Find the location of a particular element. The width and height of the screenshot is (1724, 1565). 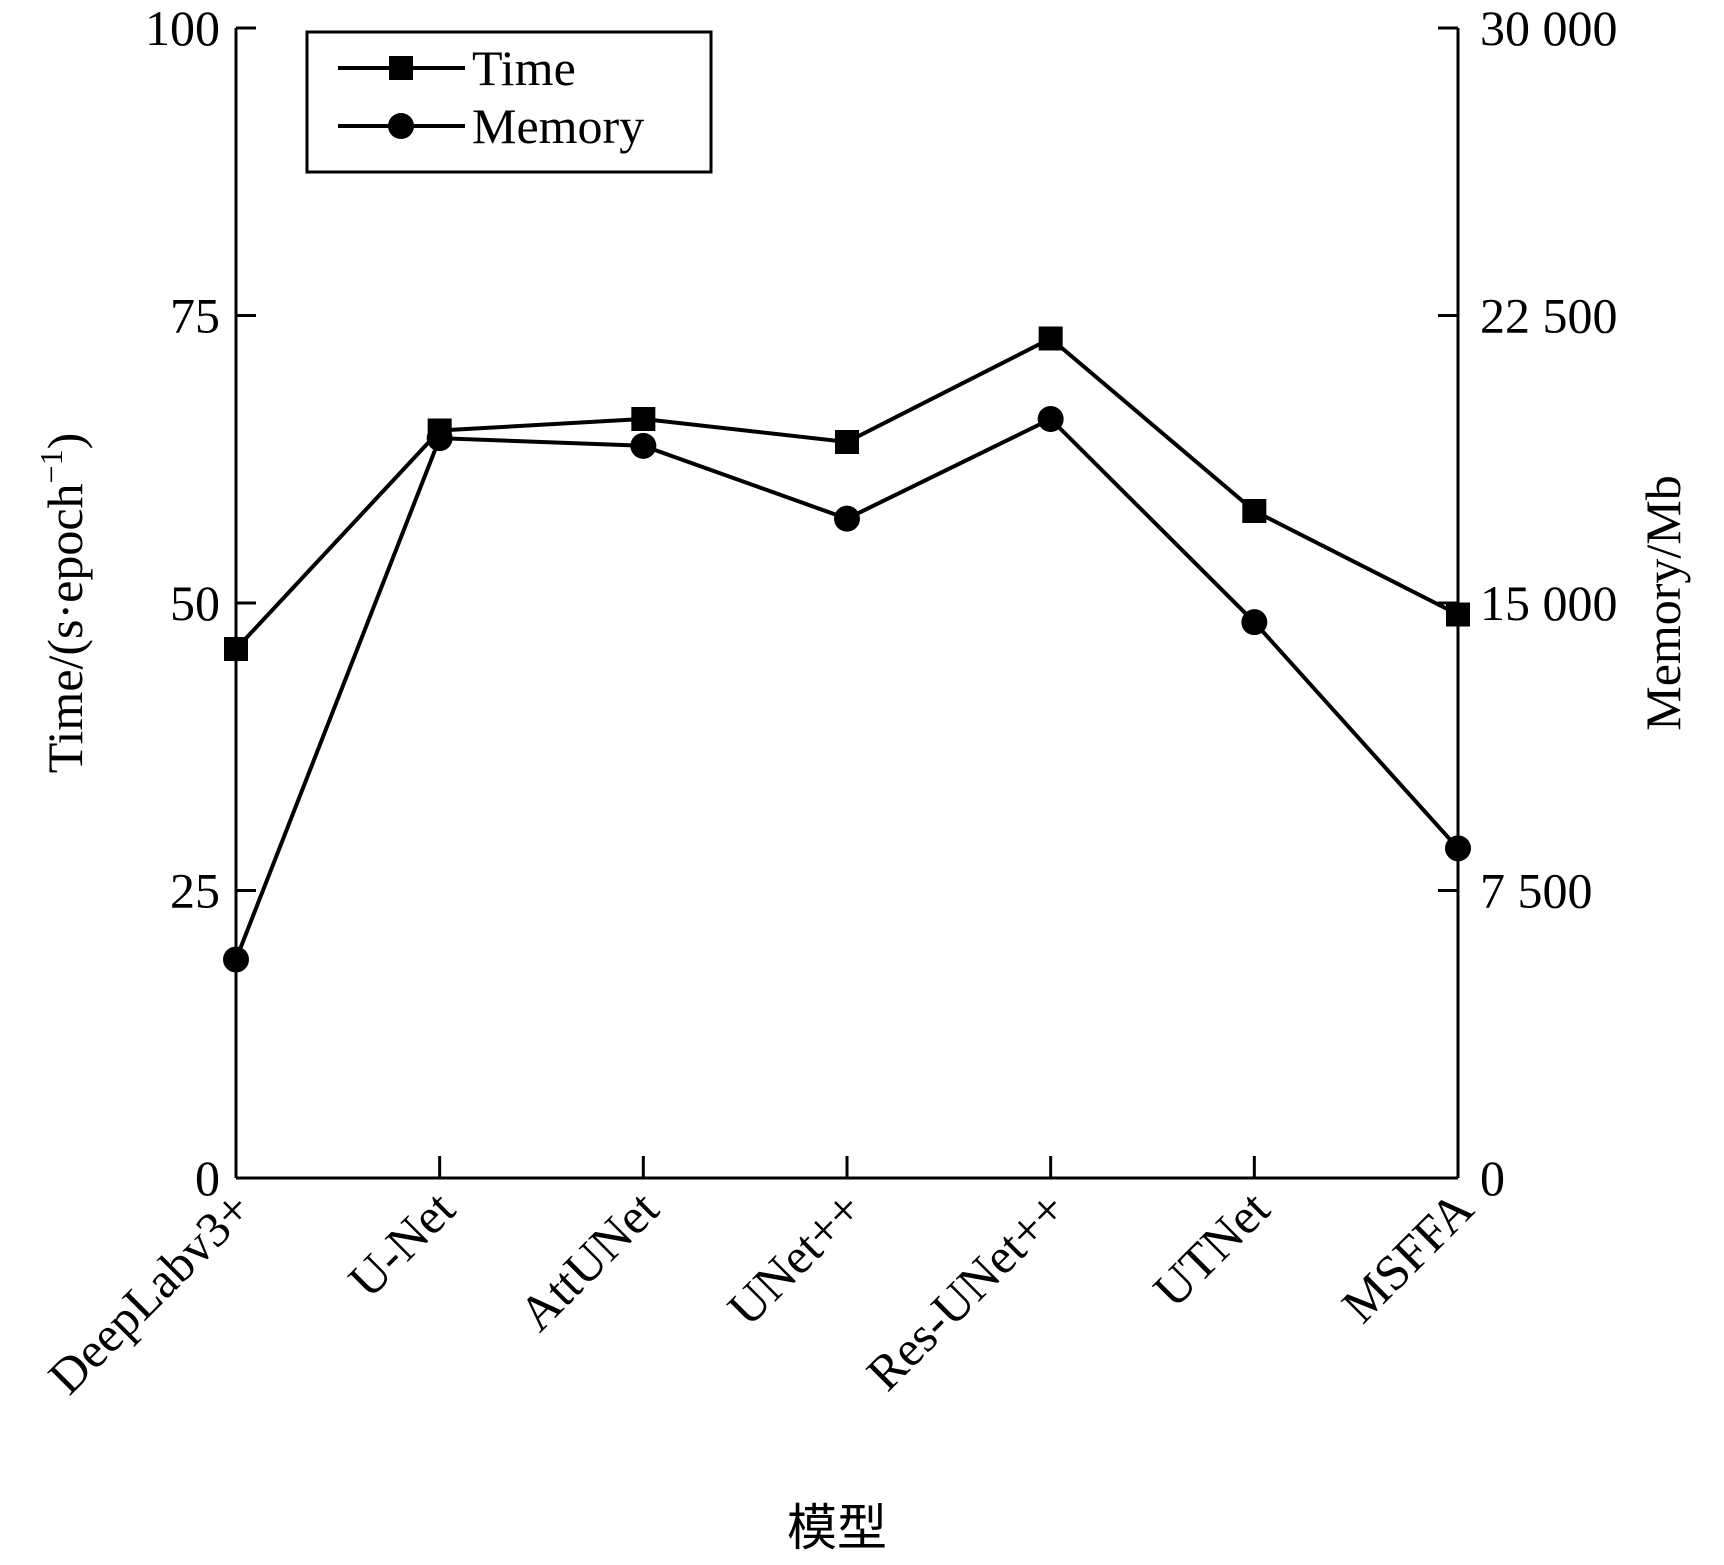

right-y-tick-label: 30 000 is located at coordinates (1549, 28).